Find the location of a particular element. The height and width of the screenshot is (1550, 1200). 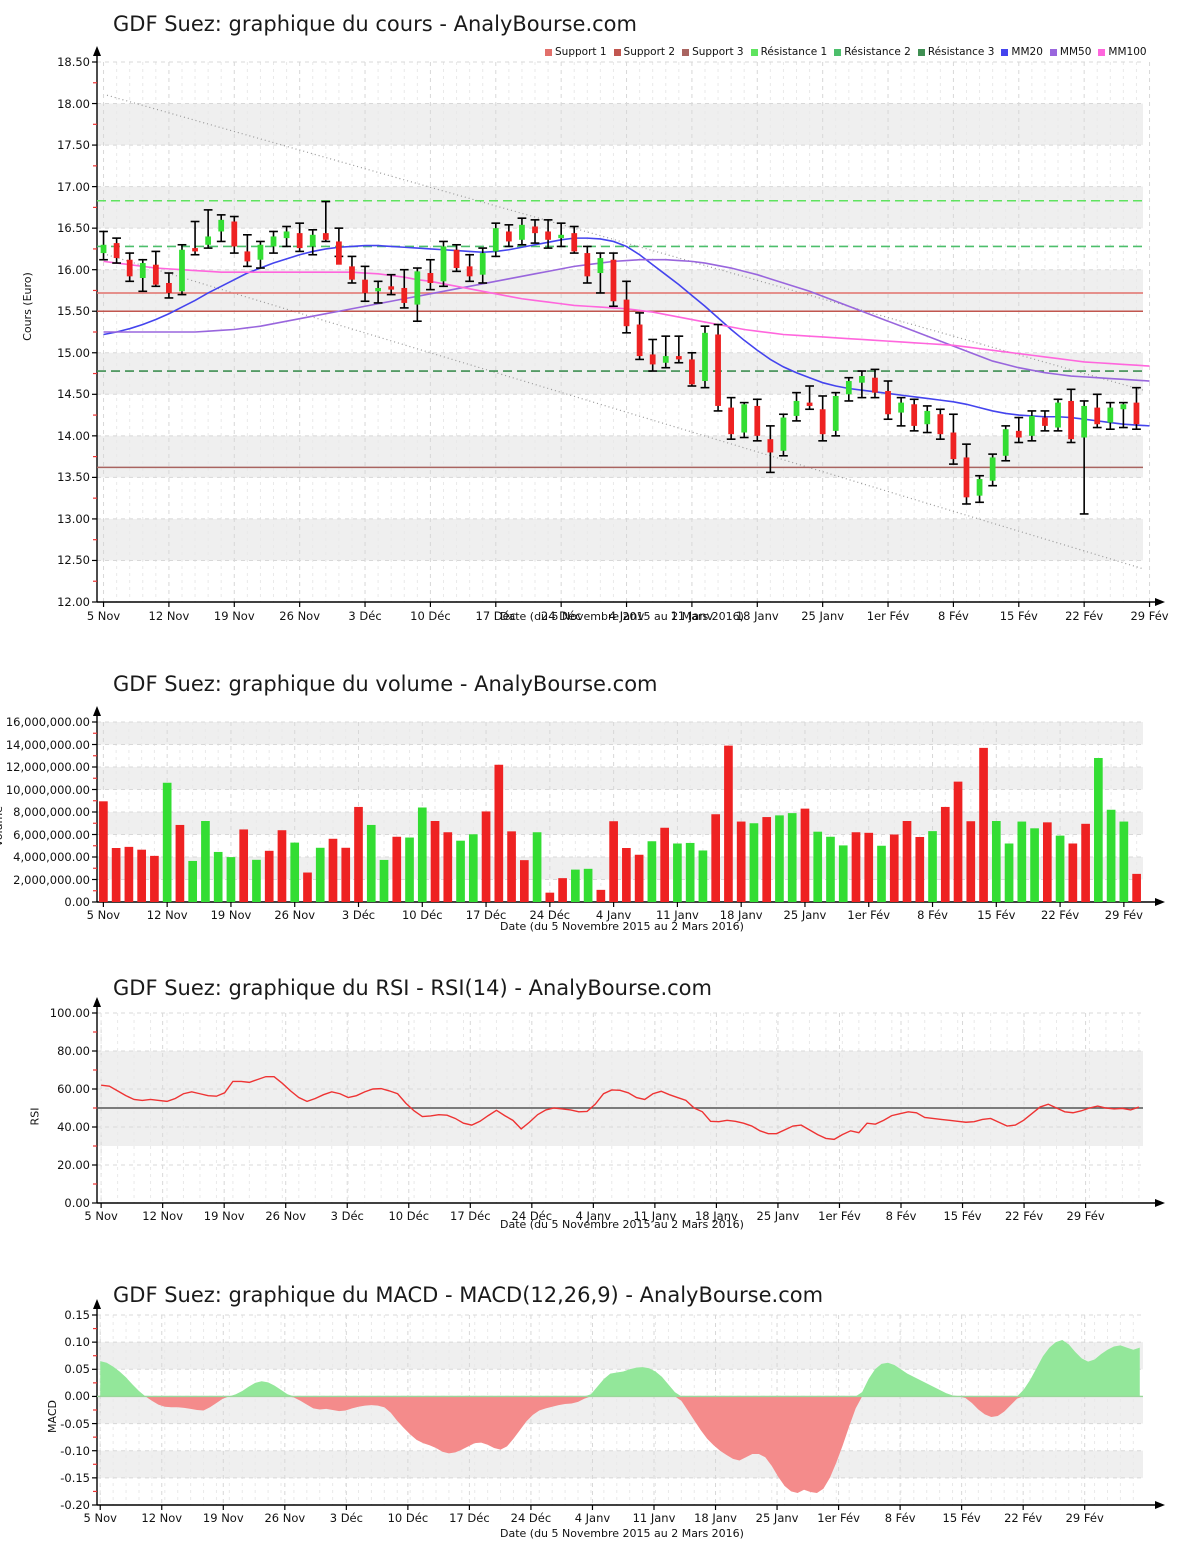

legend-item-mm20: MM20 is located at coordinates (1022, 52).